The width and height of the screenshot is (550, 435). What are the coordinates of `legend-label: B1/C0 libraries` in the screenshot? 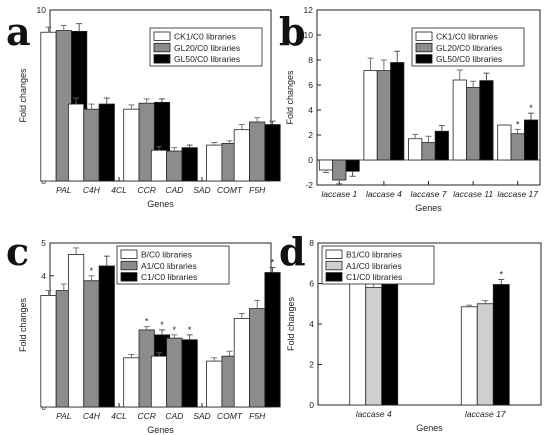 It's located at (374, 255).